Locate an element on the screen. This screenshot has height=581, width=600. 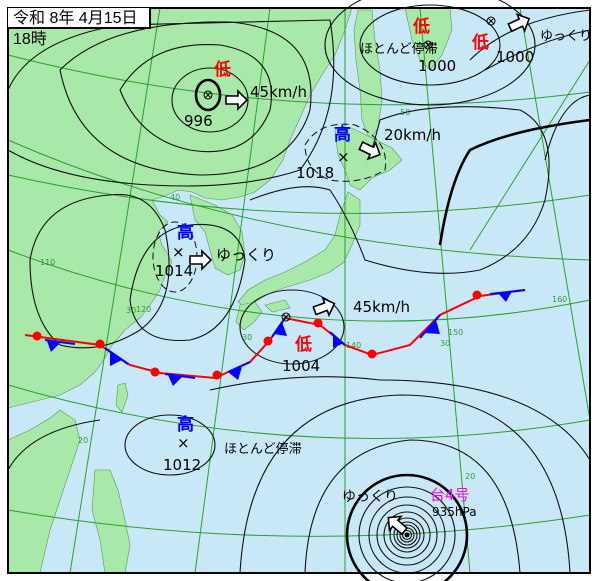
sakhalin is located at coordinates (368, 75).